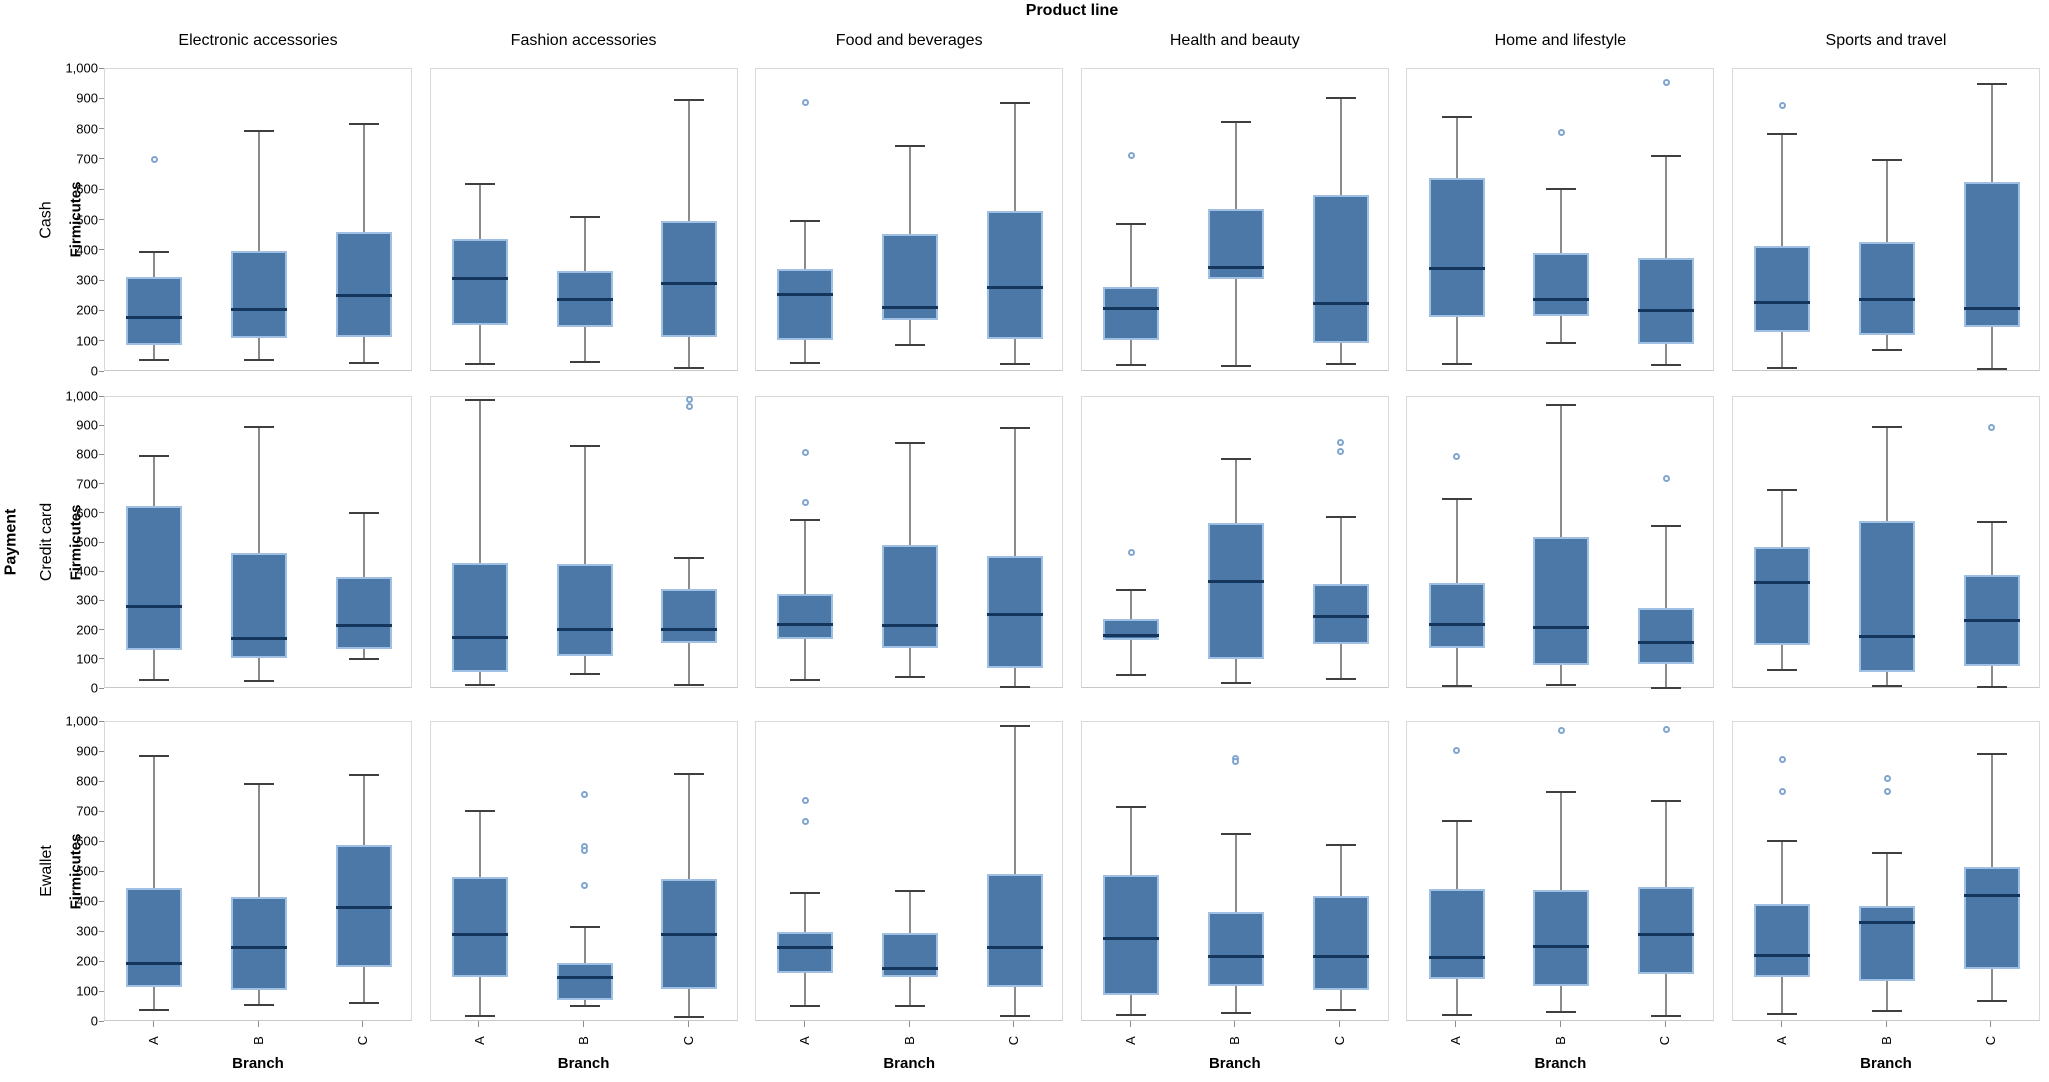 The image size is (2049, 1082). I want to click on xcat-label-4-C: C, so click(1665, 1040).